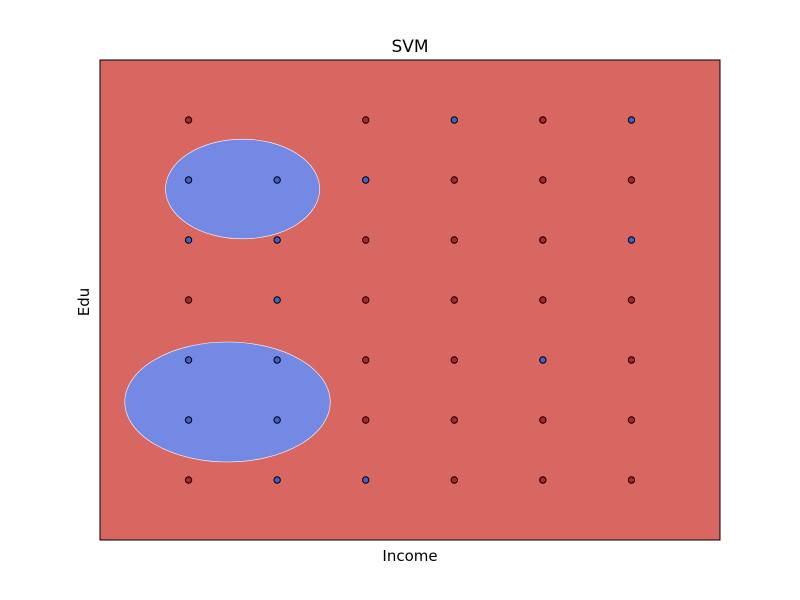  What do you see at coordinates (409, 556) in the screenshot?
I see `x-axis-label: Income` at bounding box center [409, 556].